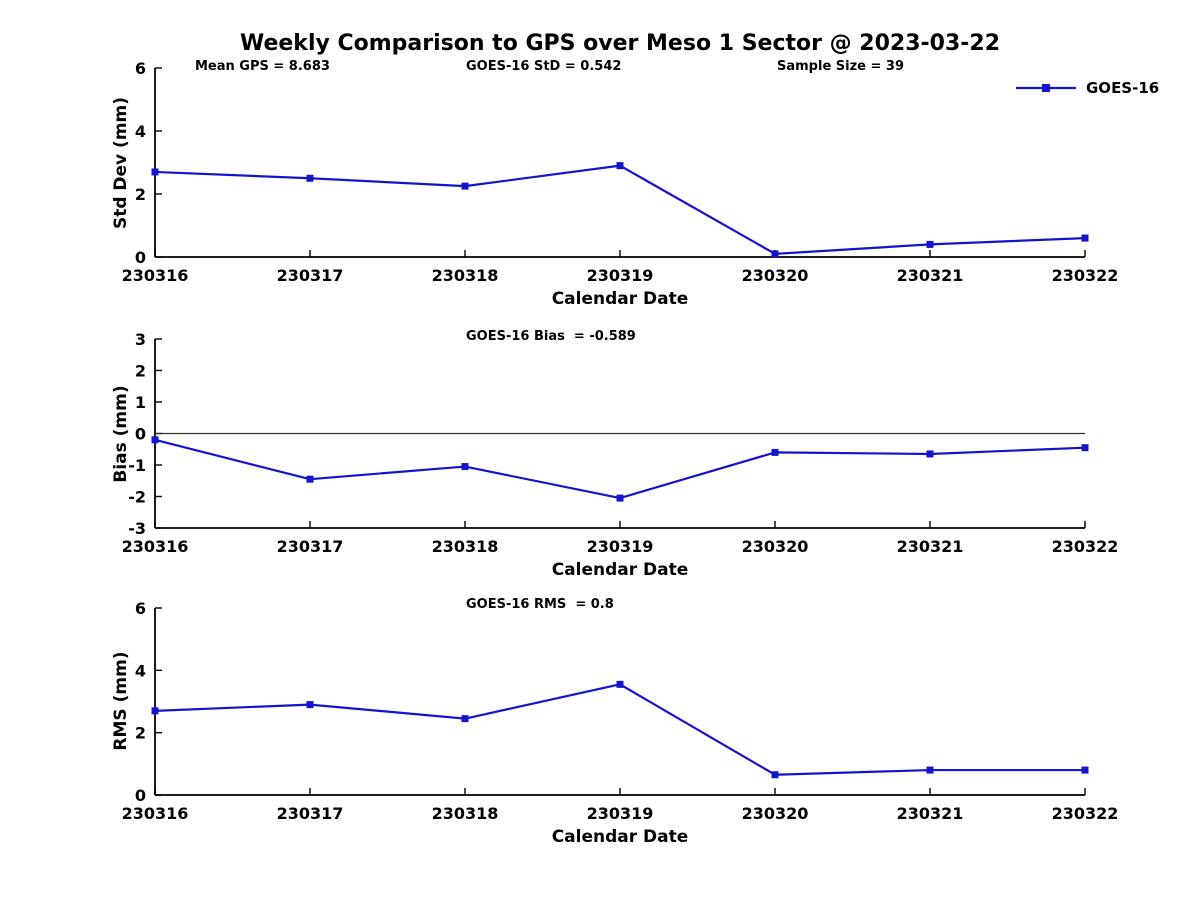  What do you see at coordinates (121, 434) in the screenshot?
I see `y-axis-title-bias: Bias (mm)` at bounding box center [121, 434].